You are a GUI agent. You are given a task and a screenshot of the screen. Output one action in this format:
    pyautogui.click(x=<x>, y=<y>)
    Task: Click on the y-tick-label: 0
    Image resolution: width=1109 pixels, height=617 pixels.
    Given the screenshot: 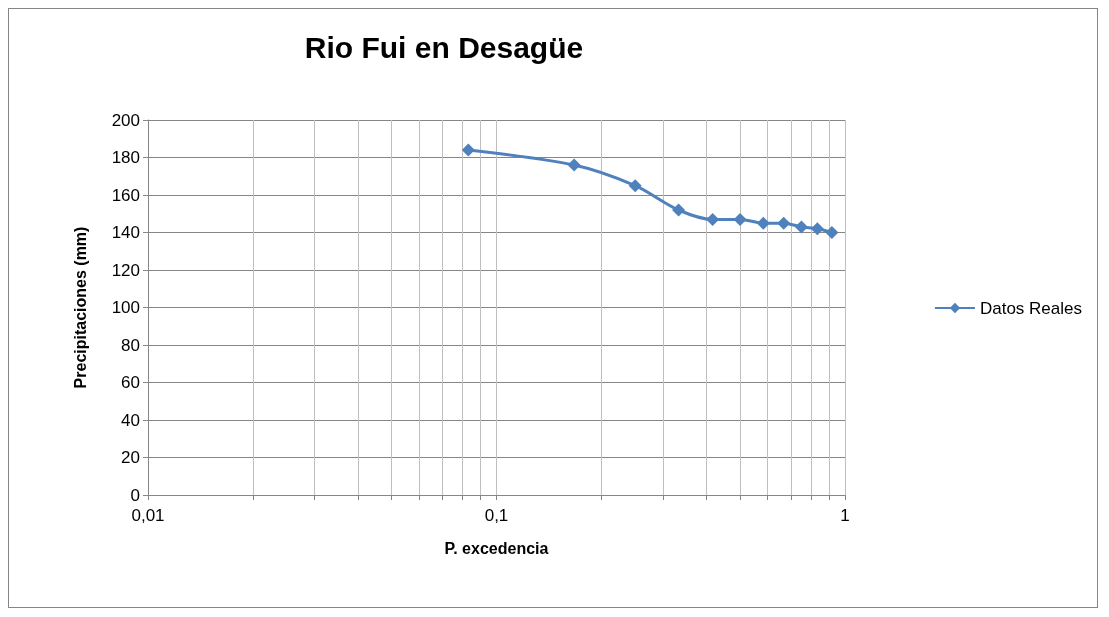 What is the action you would take?
    pyautogui.click(x=135, y=495)
    